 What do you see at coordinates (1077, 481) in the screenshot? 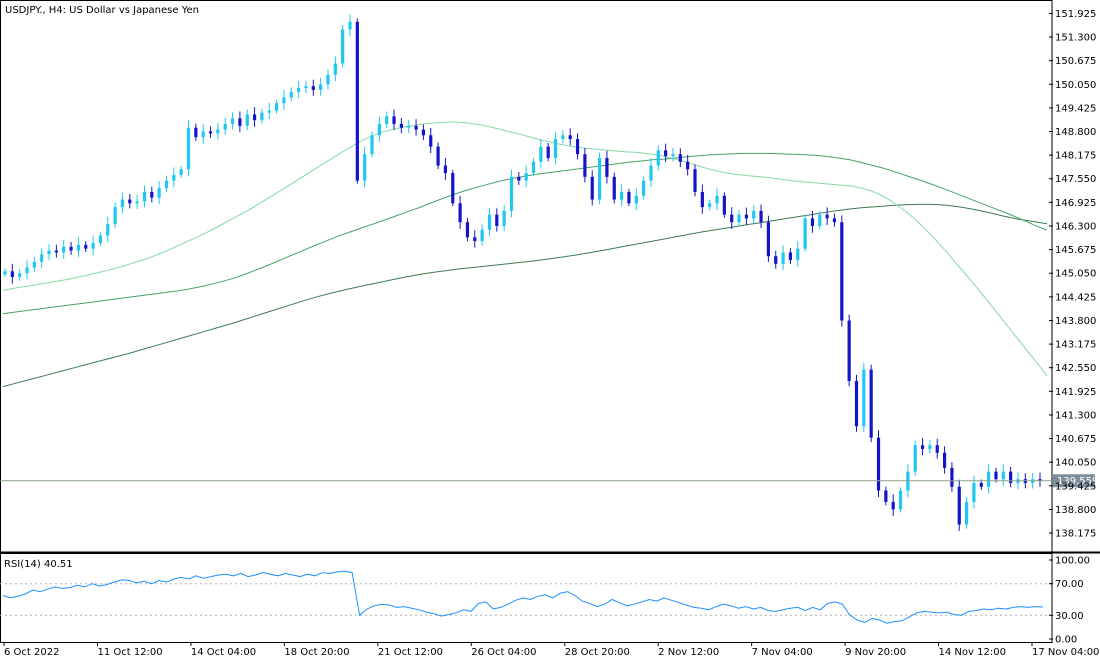
I see `current-price-label: 139.559` at bounding box center [1077, 481].